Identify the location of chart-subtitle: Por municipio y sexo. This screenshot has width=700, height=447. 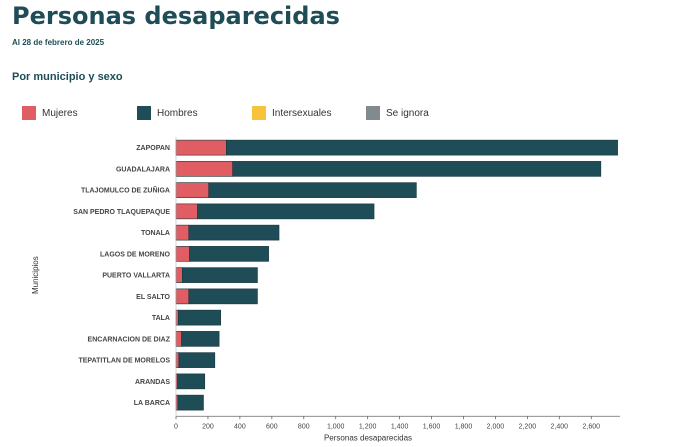
(67, 77).